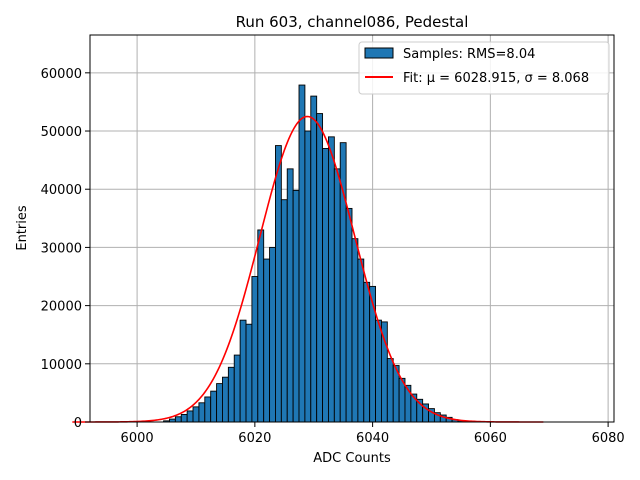 Image resolution: width=640 pixels, height=480 pixels. I want to click on chart-title: Run 603, channel086, Pedestal, so click(352, 22).